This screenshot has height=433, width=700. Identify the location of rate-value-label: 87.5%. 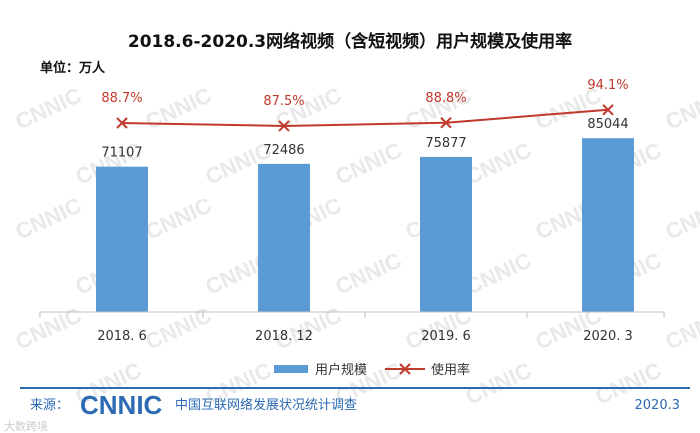
(283, 101).